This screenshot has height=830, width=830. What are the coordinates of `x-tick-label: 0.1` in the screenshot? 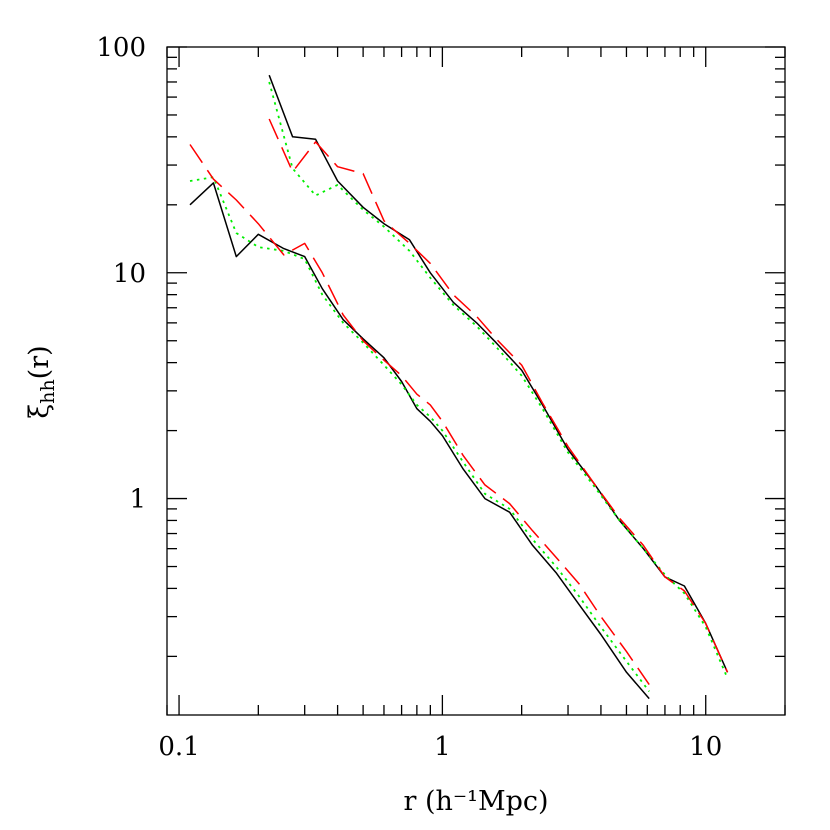 It's located at (178, 747).